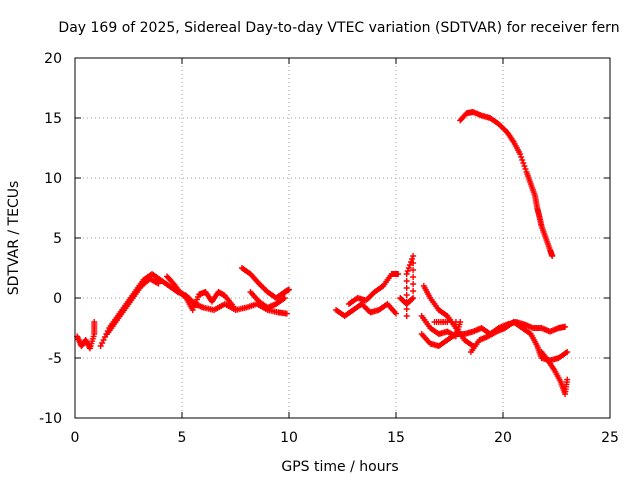 The image size is (640, 480). I want to click on series-arc-i, so click(407, 286).